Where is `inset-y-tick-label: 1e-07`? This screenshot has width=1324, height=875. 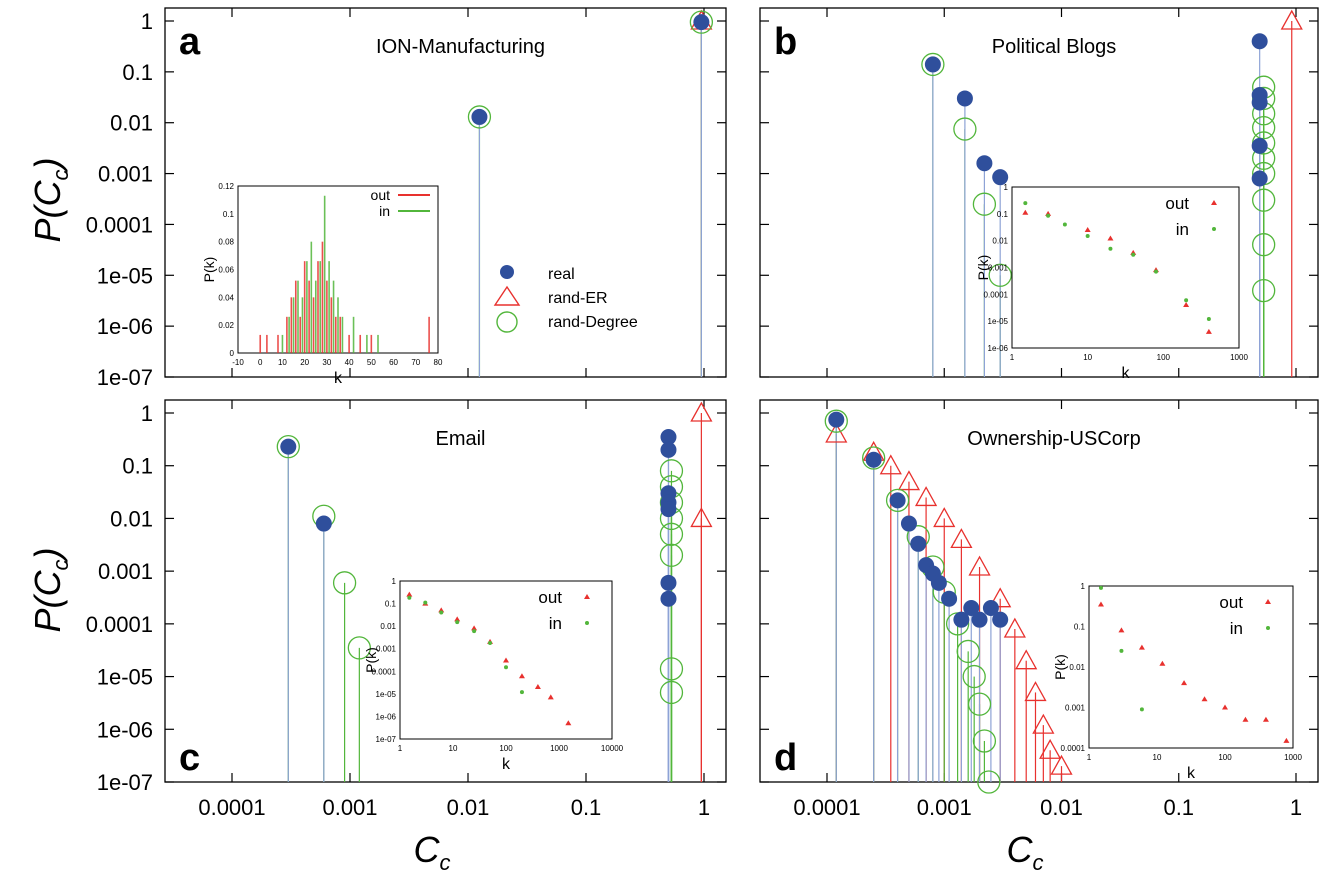 inset-y-tick-label: 1e-07 is located at coordinates (386, 739).